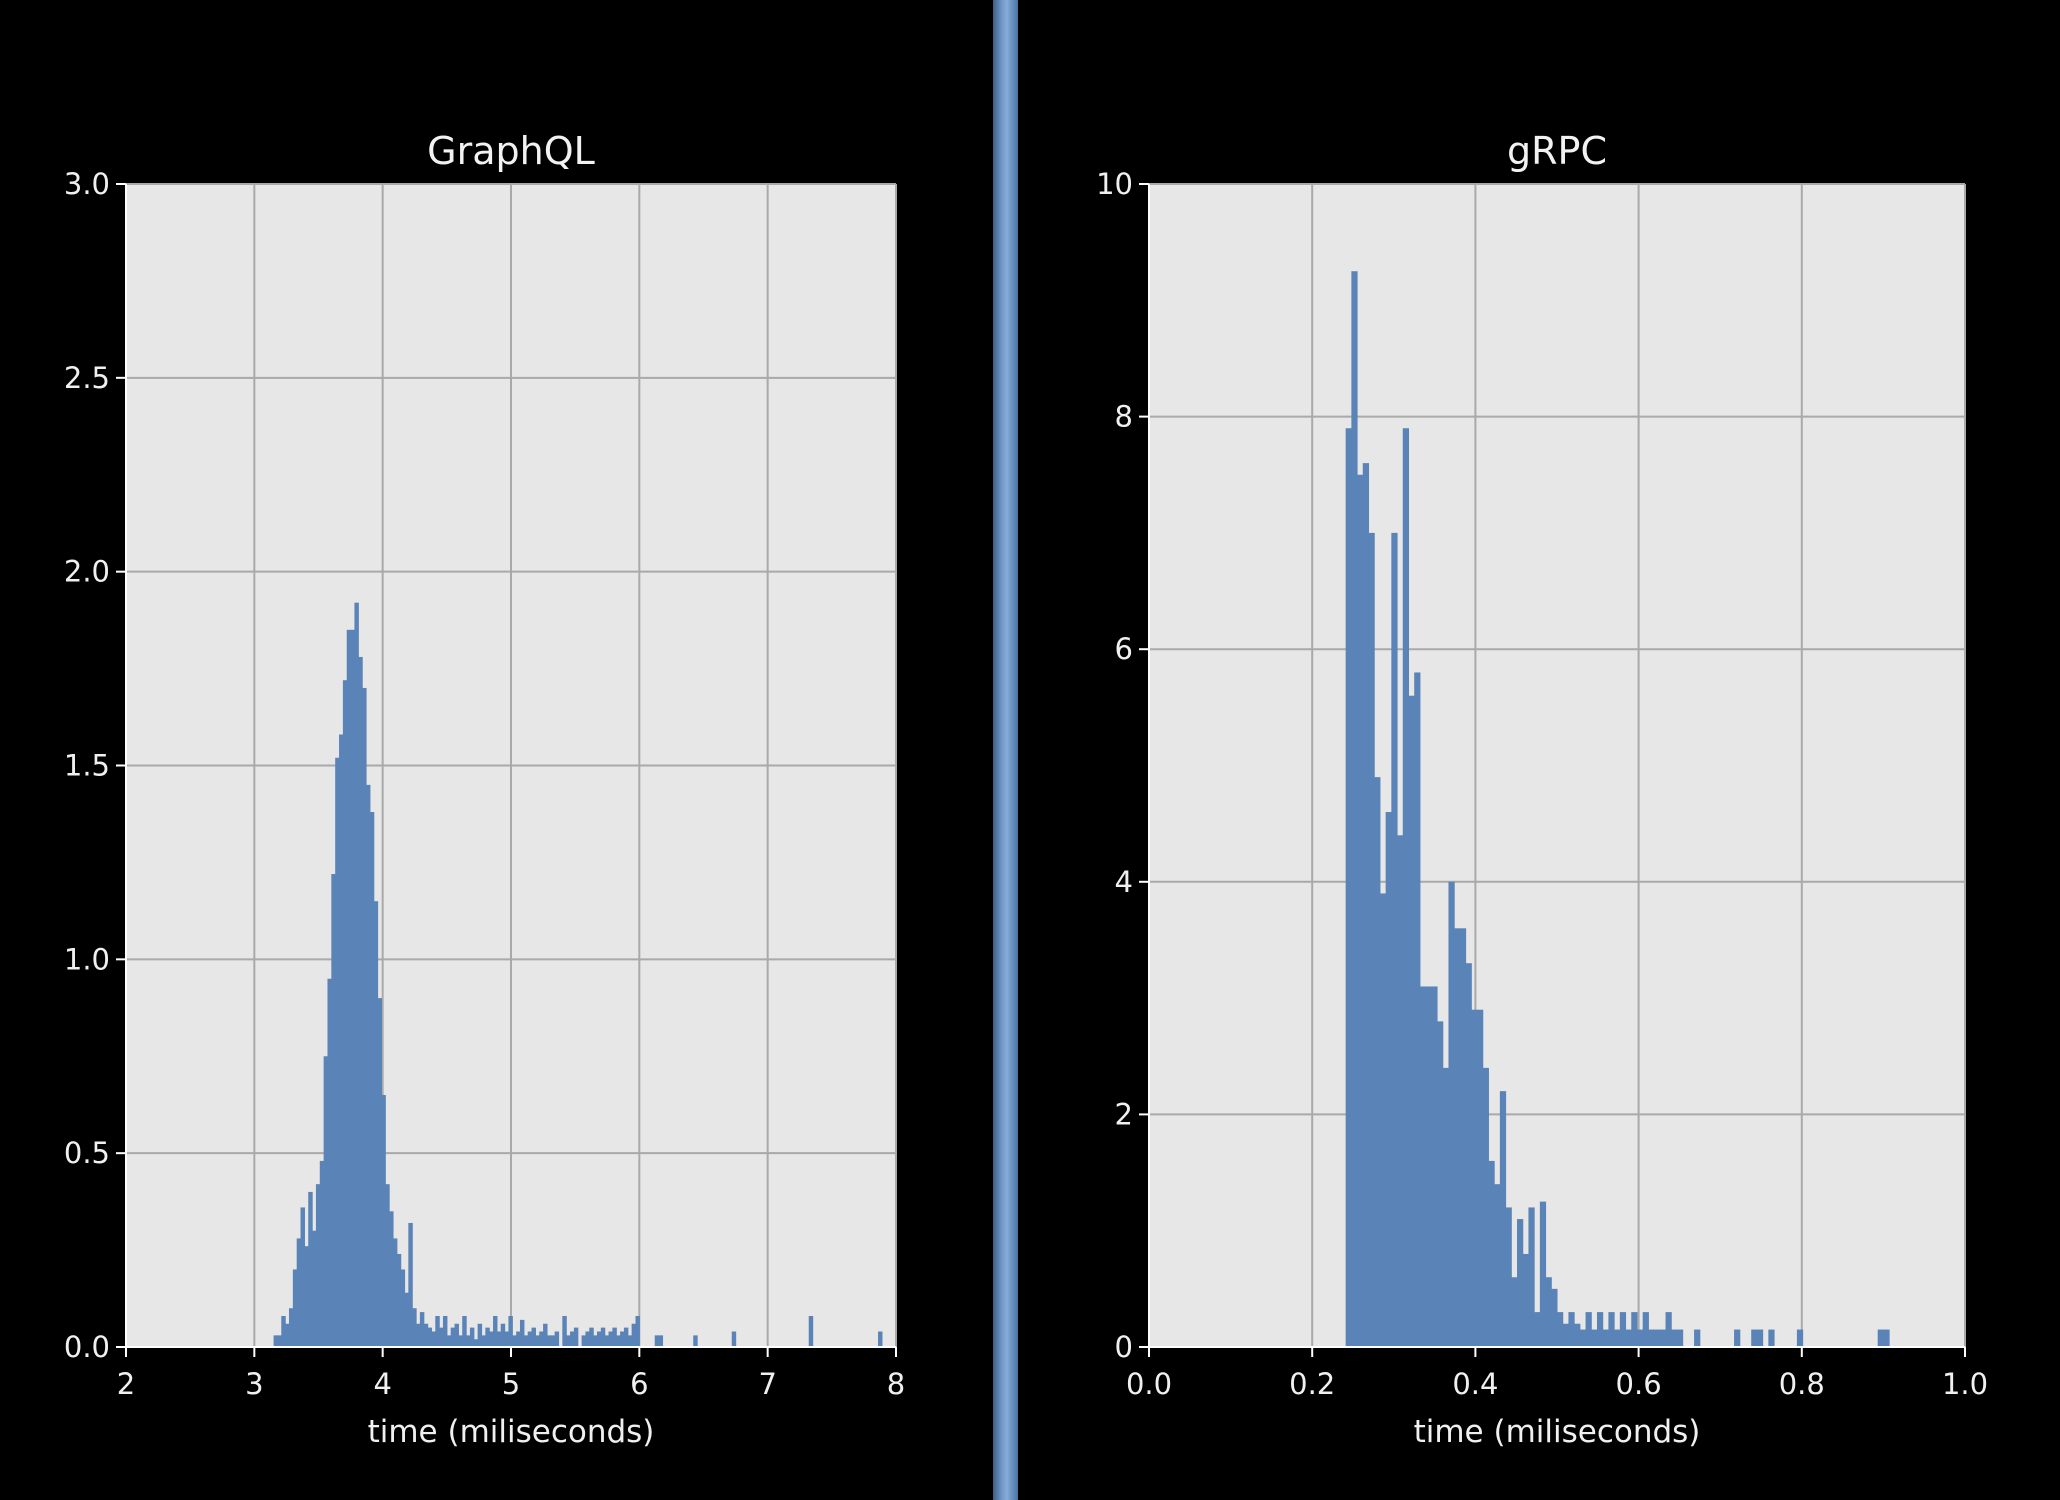 This screenshot has width=2060, height=1500. I want to click on x-axis-label: time (miliseconds), so click(511, 1432).